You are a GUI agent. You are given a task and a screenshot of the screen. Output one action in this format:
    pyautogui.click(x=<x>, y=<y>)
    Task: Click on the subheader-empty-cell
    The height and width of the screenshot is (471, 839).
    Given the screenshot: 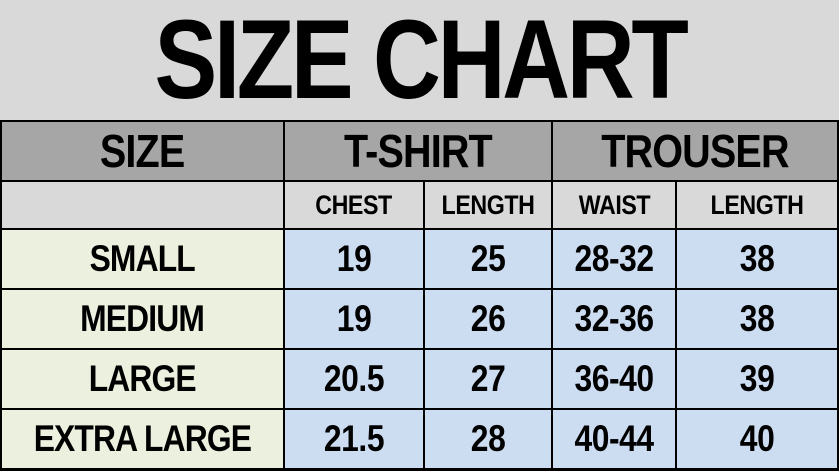 What is the action you would take?
    pyautogui.click(x=142, y=205)
    